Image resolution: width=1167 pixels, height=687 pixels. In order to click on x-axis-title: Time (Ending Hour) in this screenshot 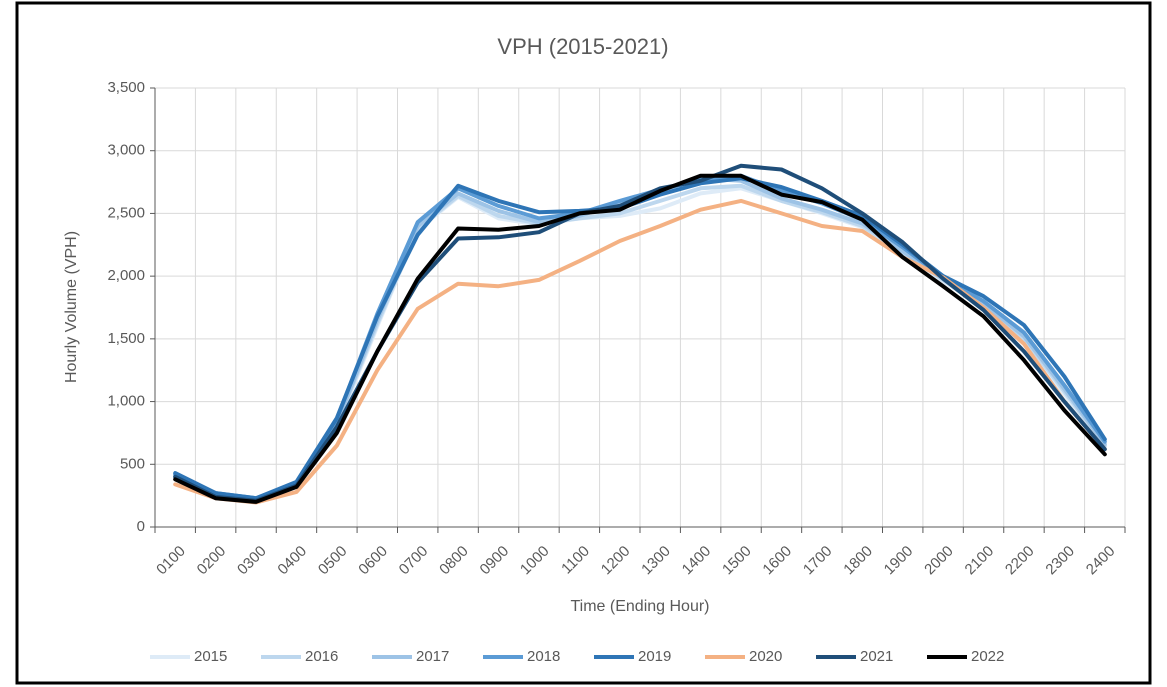, I will do `click(639, 606)`.